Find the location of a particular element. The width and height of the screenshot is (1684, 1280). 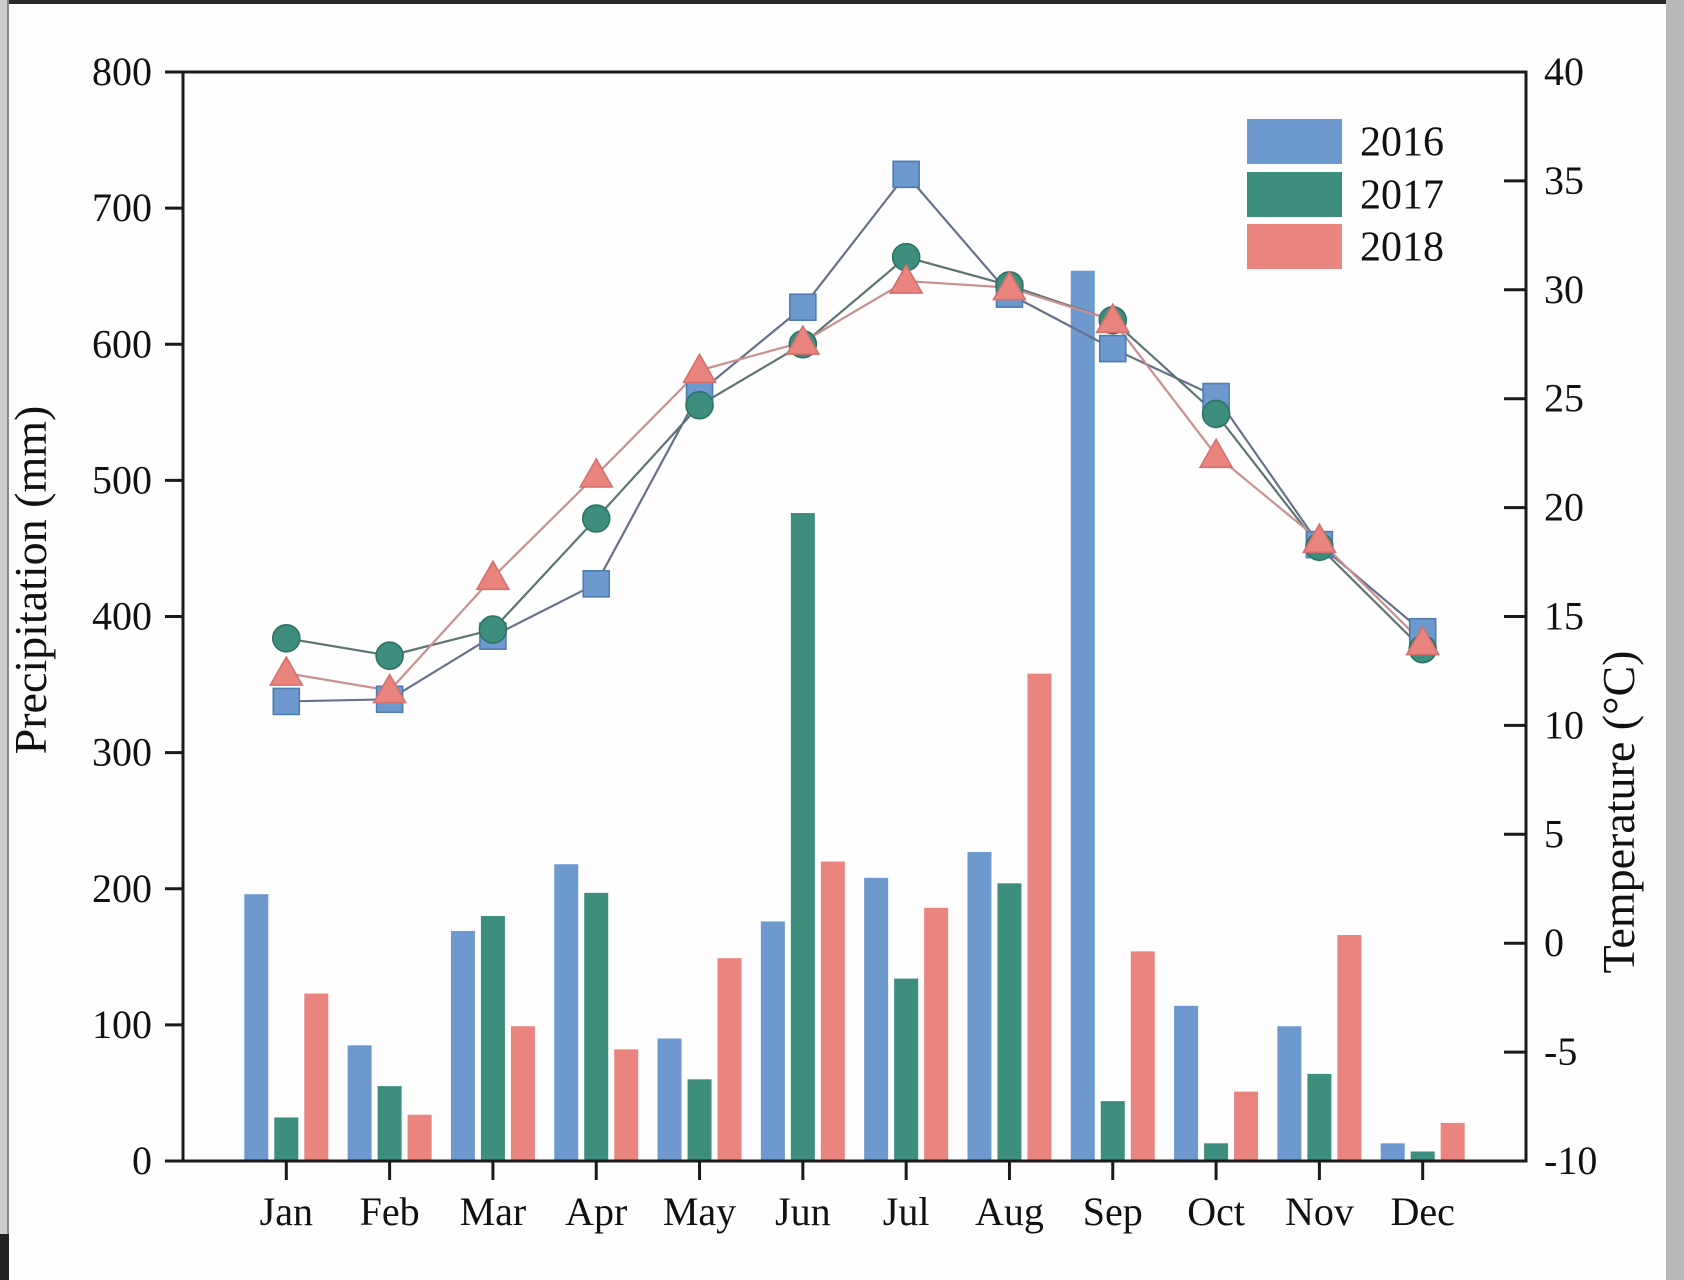

right-tick-label-15: 15 is located at coordinates (1564, 616).